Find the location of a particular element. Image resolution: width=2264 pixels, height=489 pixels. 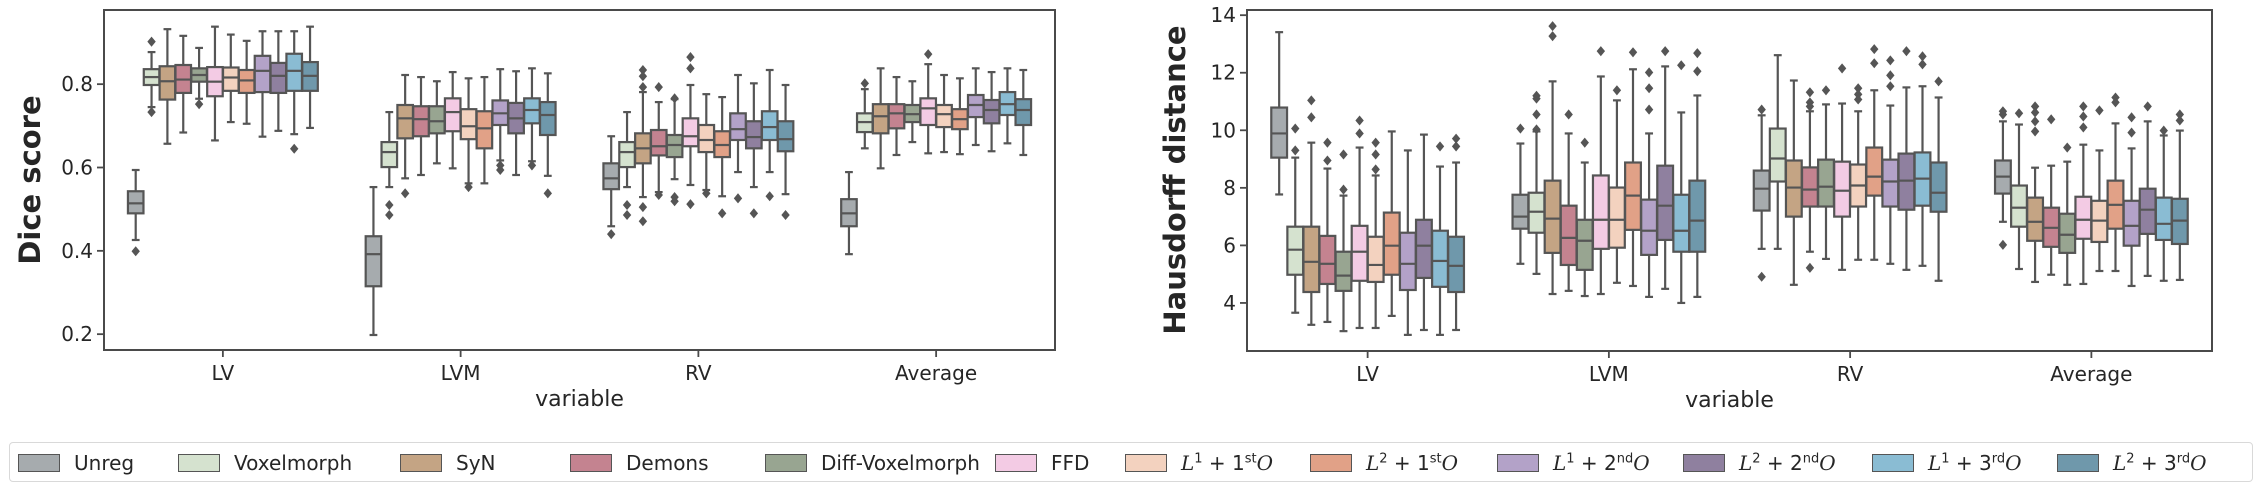

y-tick-label: 10 is located at coordinates (1223, 130).